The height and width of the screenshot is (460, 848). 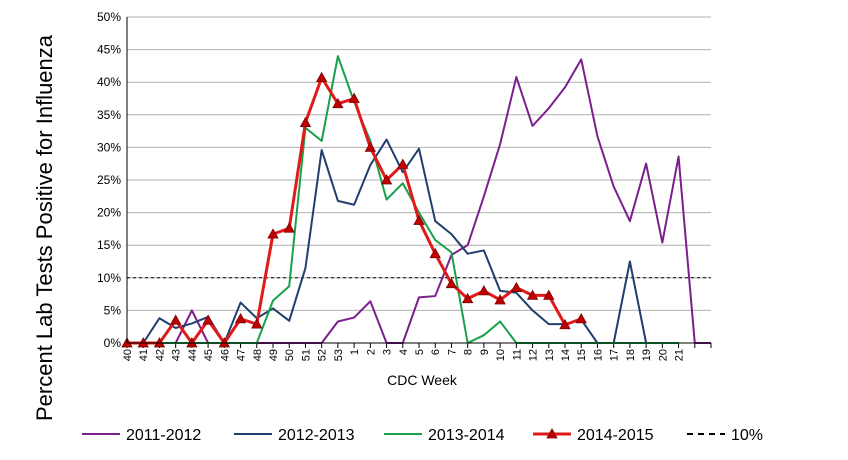 I want to click on x-tick-label: 2, so click(x=371, y=352).